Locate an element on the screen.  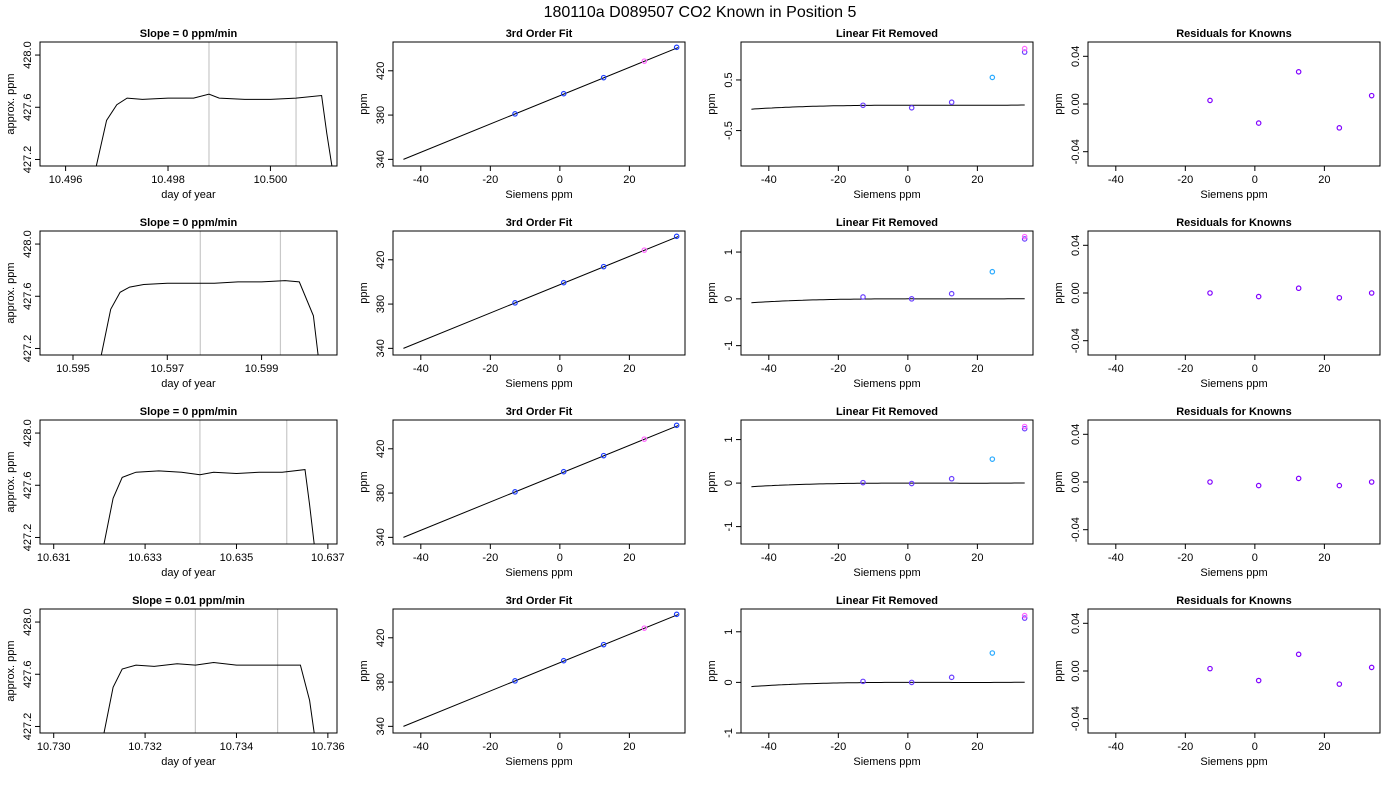
y-tick-label: 0 is located at coordinates (729, 682).